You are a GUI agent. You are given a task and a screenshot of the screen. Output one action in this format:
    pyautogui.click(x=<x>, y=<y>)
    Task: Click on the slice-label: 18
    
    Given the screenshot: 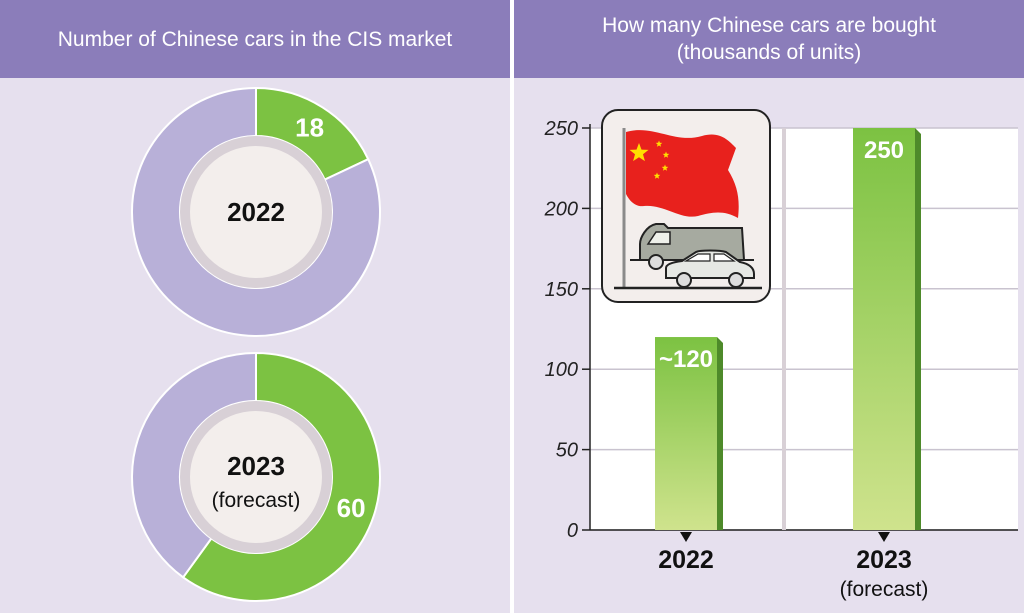 What is the action you would take?
    pyautogui.click(x=309, y=128)
    